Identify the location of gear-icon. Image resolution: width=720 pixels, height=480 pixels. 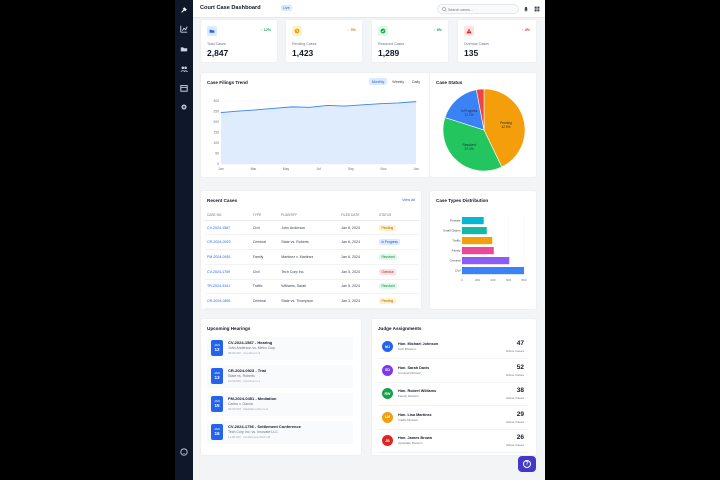
(184, 107).